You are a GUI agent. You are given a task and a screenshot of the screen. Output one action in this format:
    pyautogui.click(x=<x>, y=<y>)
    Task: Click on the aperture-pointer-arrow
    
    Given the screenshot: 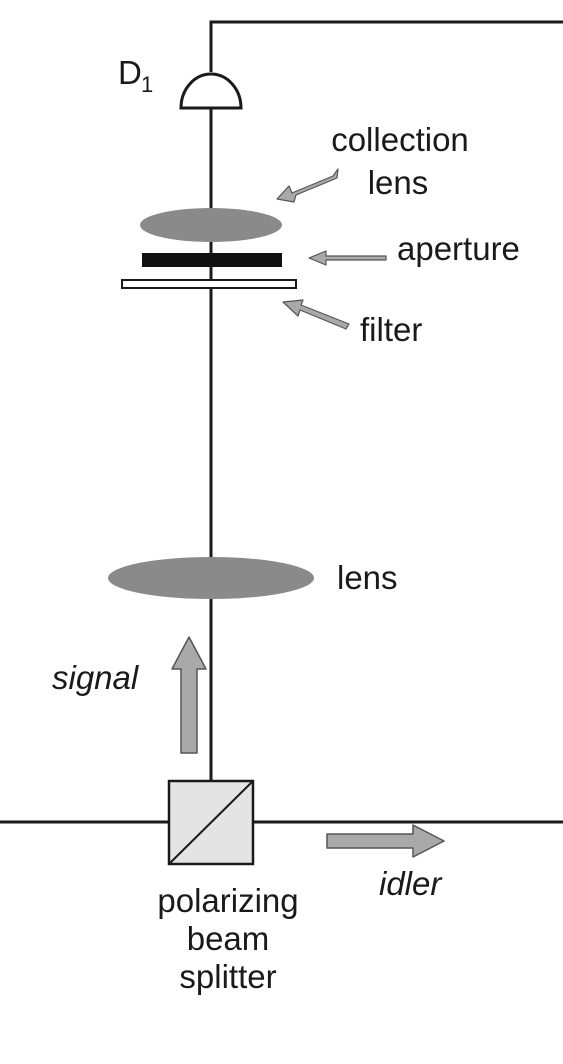 What is the action you would take?
    pyautogui.click(x=347, y=258)
    